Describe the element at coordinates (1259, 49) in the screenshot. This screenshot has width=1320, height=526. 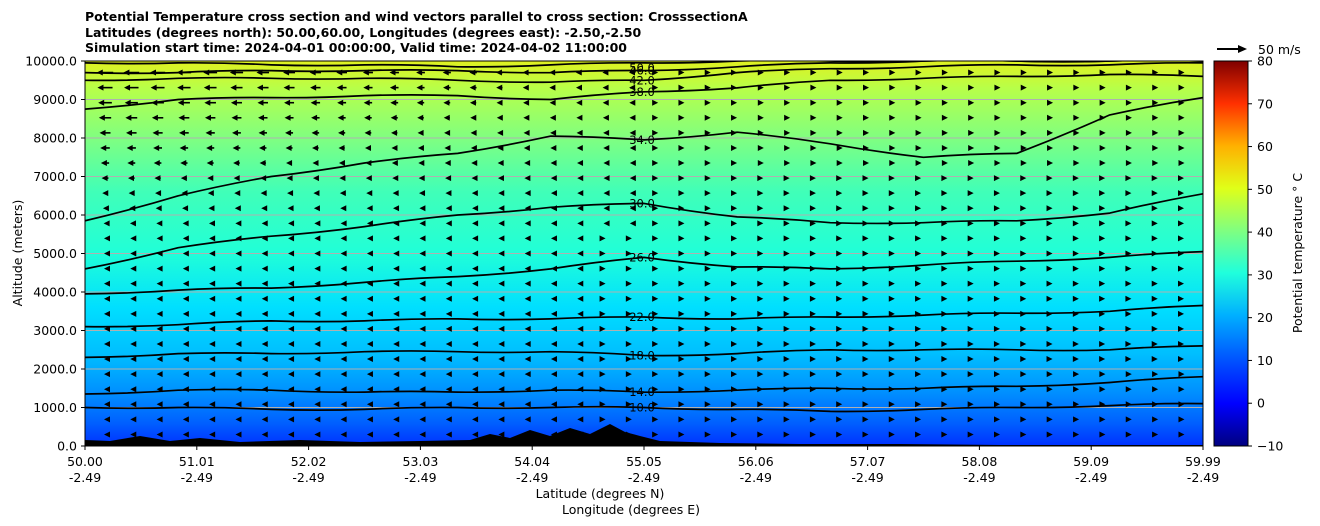
I see `quiver-key: 50 m/s` at that location.